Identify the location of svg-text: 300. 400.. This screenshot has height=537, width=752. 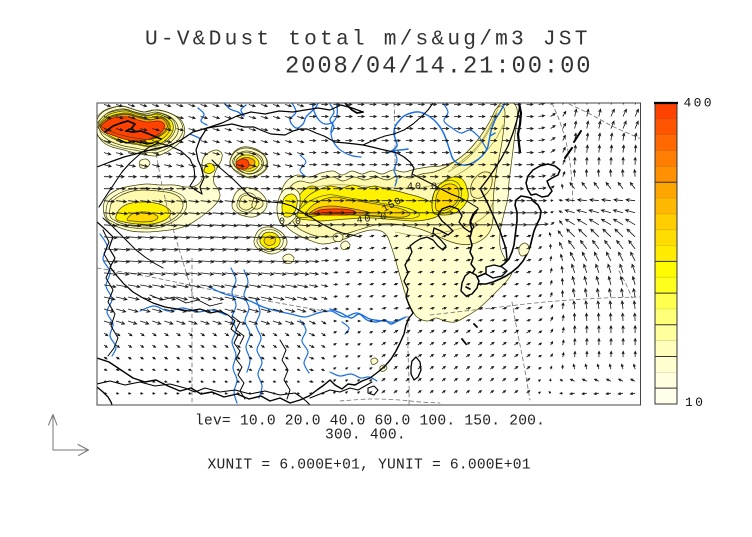
(365, 435).